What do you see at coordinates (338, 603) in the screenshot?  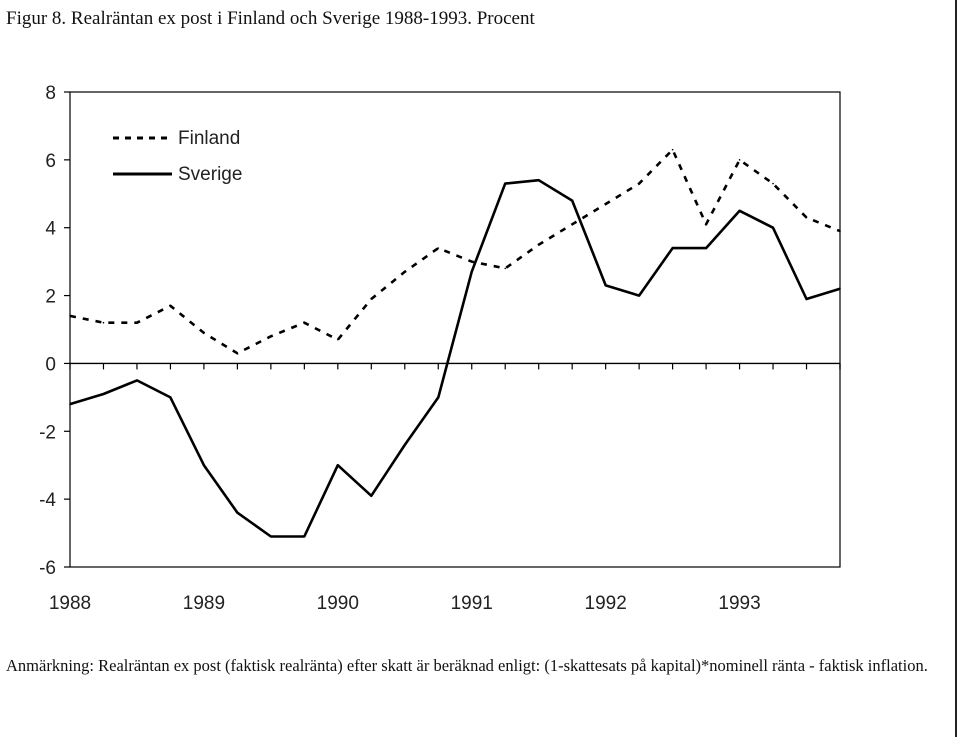 I see `x-tick-label: 1990` at bounding box center [338, 603].